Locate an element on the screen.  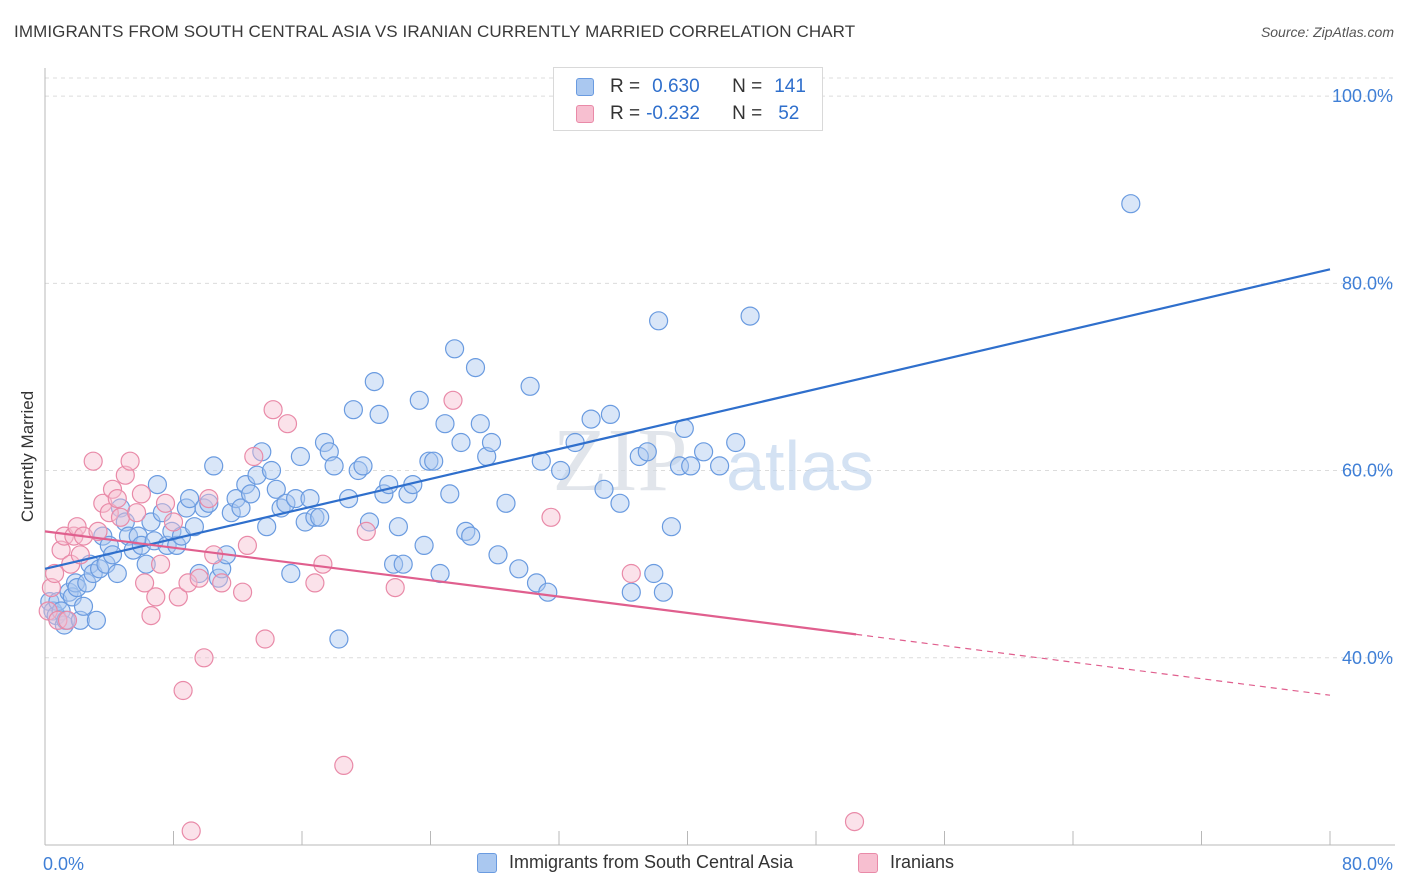
legend-swatch-pink is located at coordinates (585, 114).